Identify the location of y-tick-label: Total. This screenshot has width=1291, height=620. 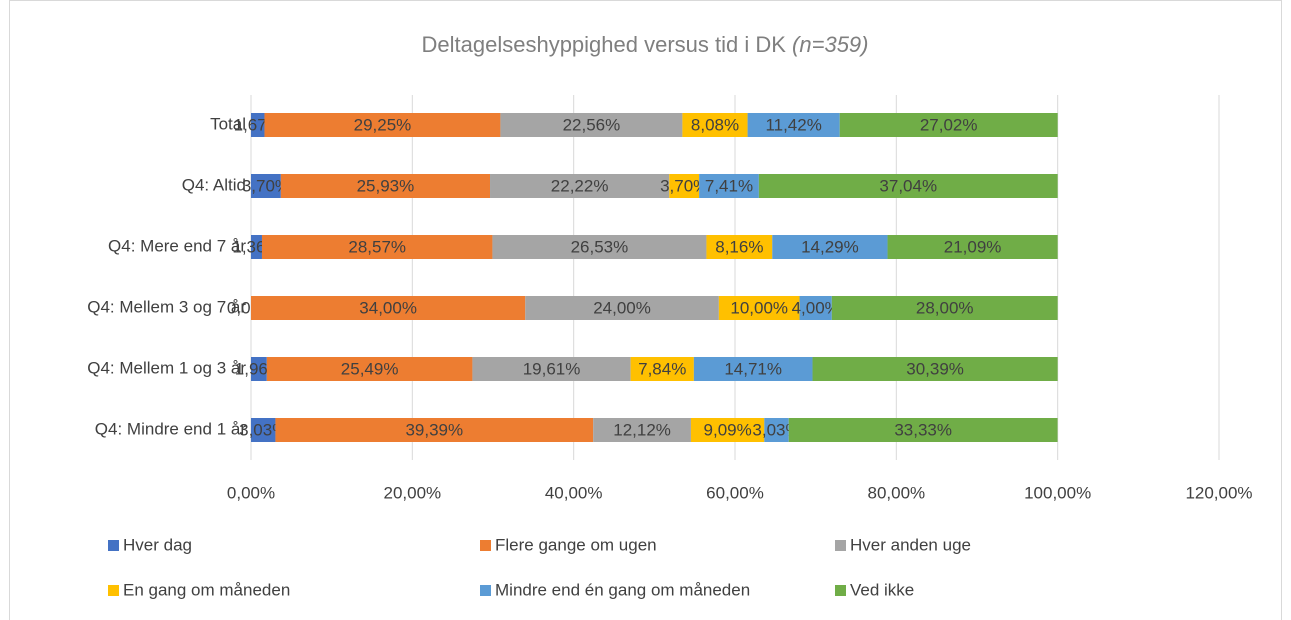
(228, 123).